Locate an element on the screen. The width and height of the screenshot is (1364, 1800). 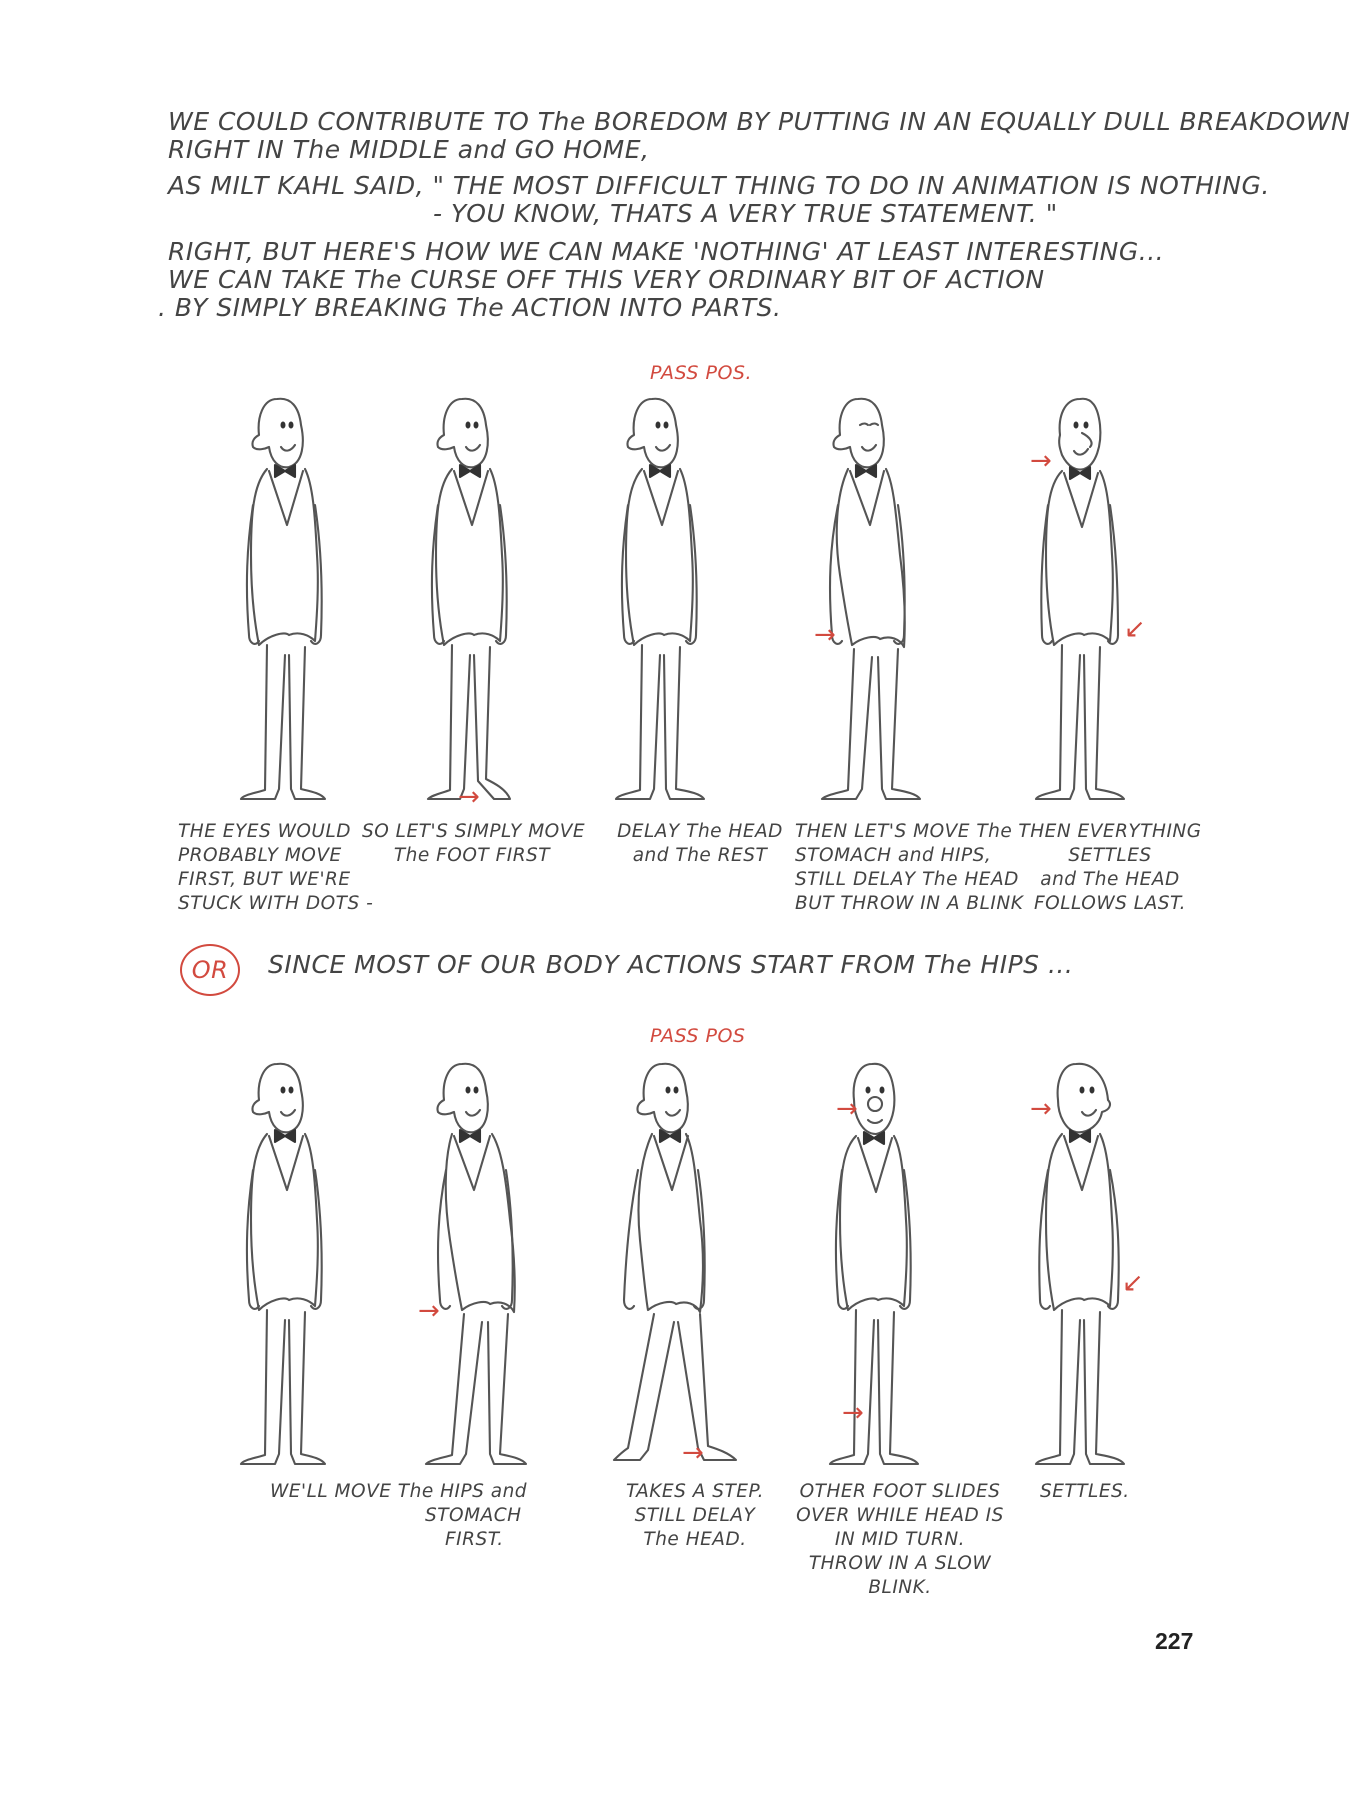
caption-line: THEN EVERYTHING is located at coordinates (1110, 831).